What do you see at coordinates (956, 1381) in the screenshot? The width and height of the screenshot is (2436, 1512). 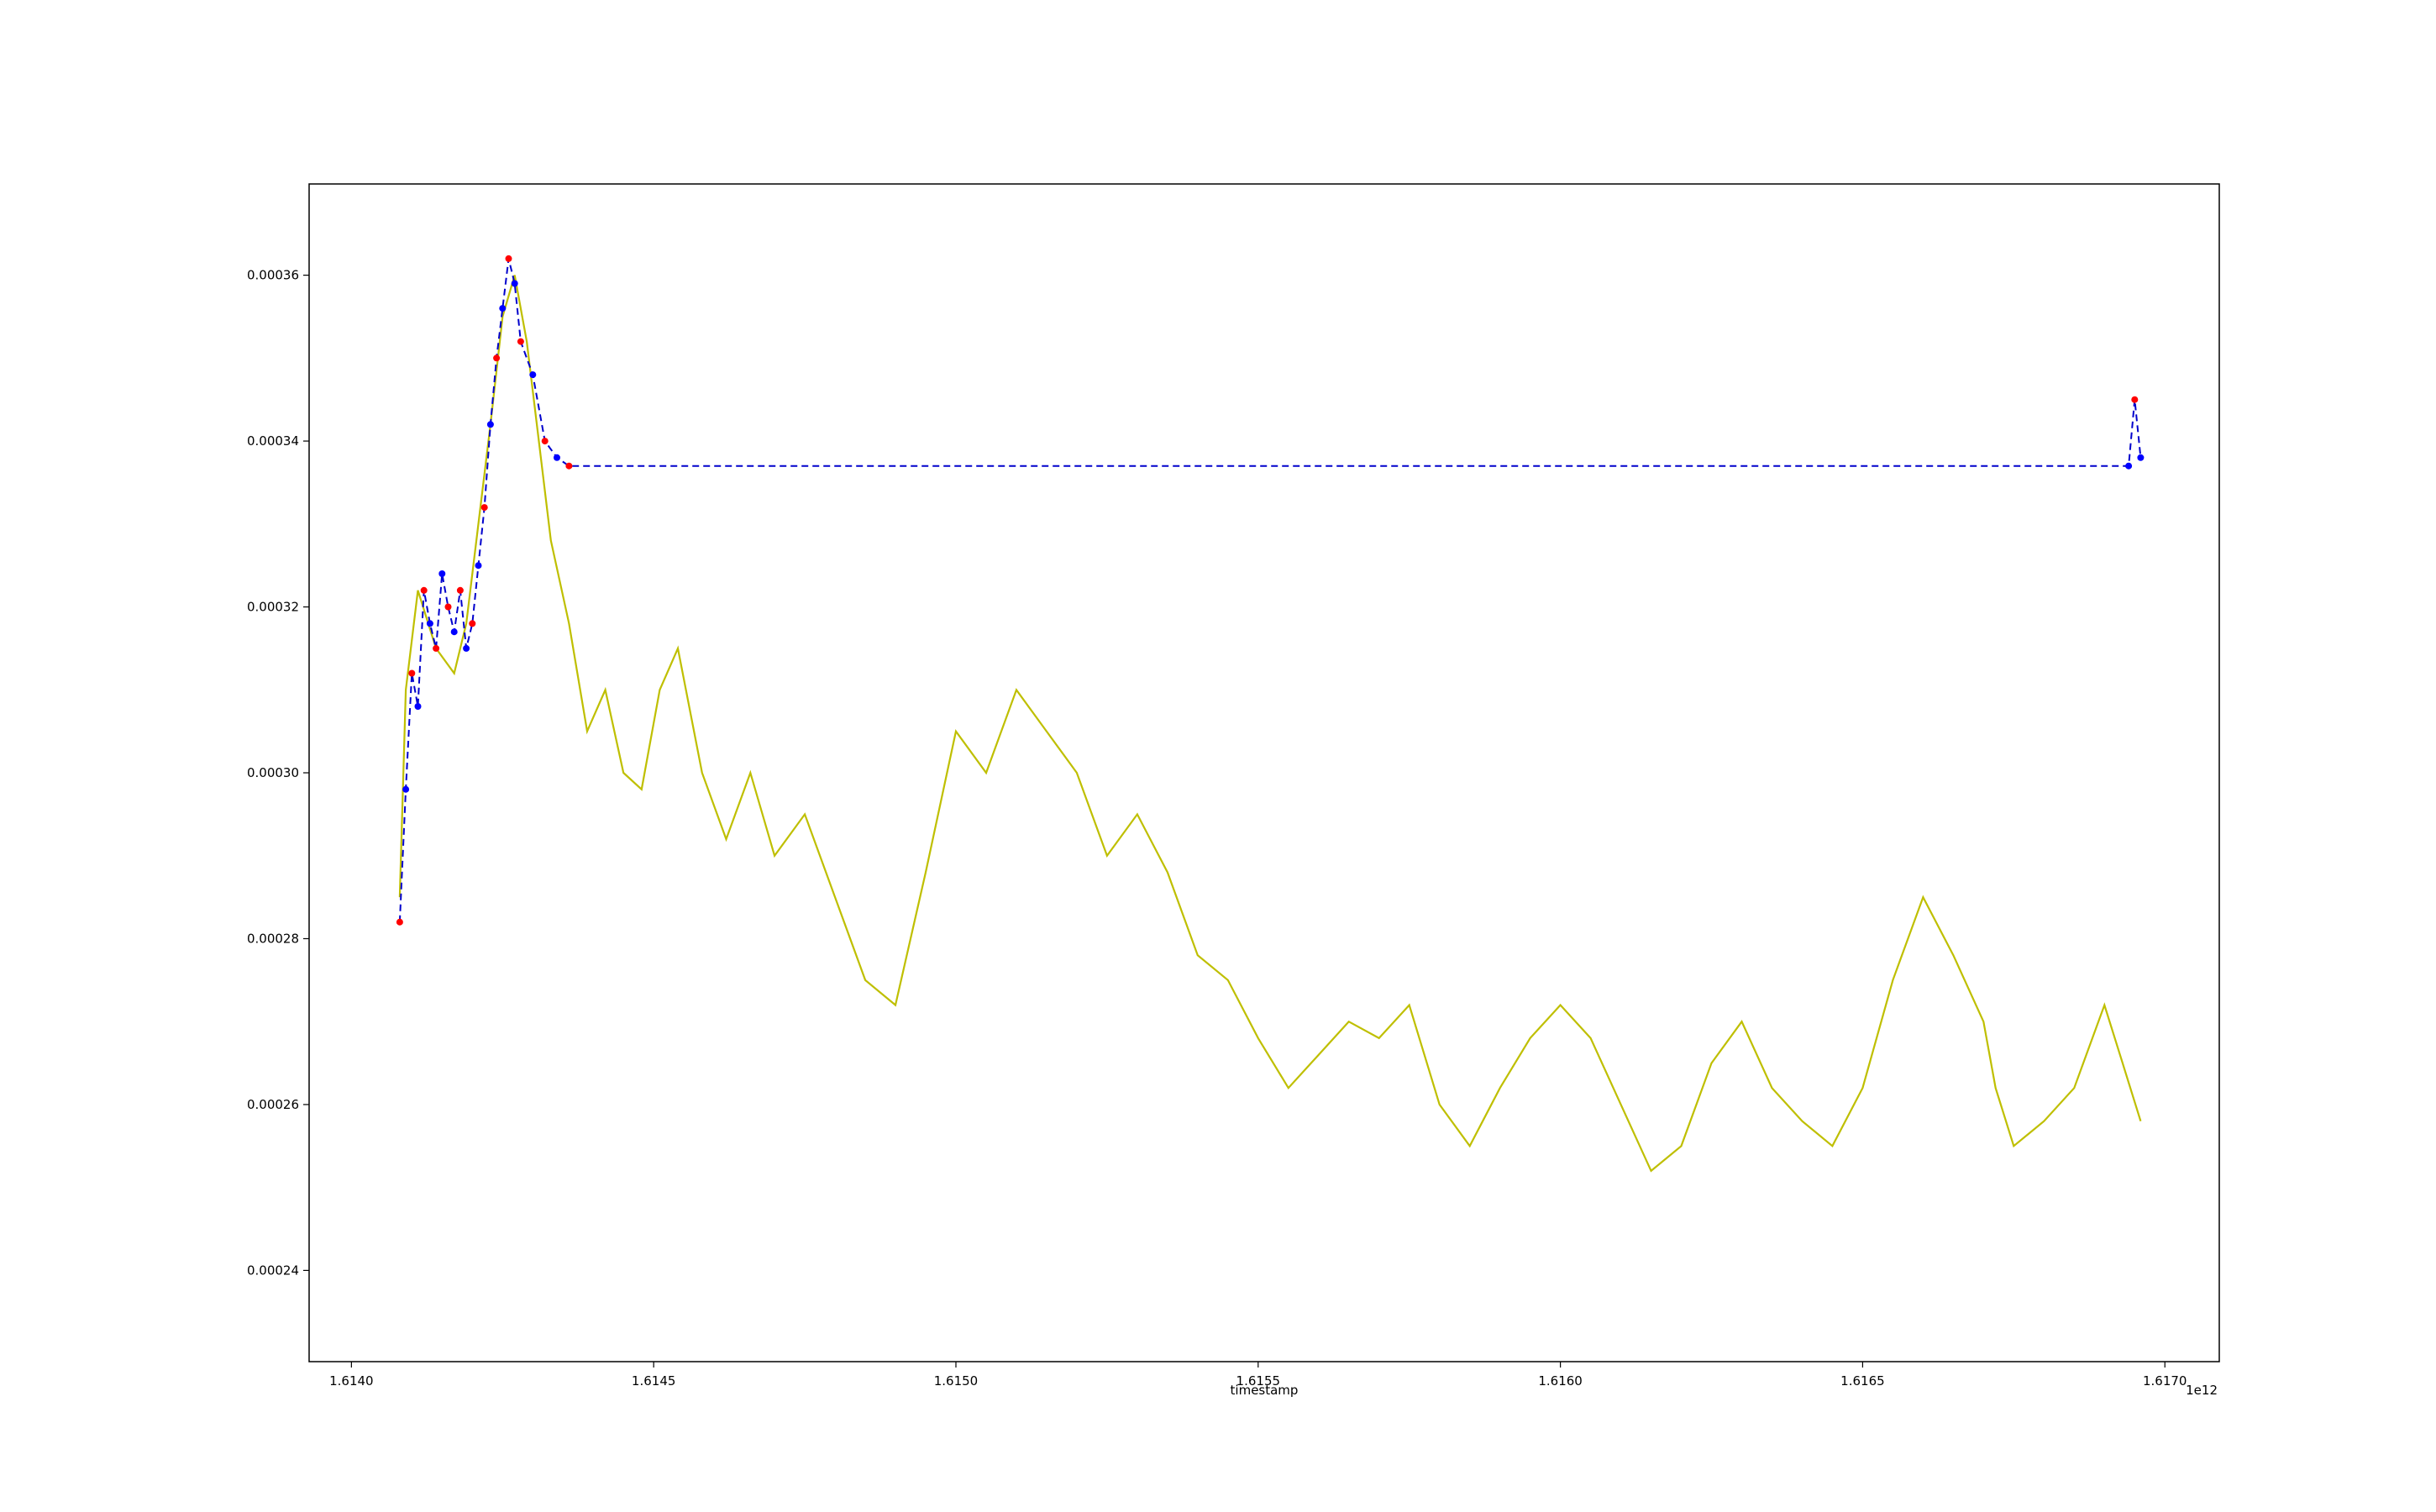 I see `x-tick-label: 1.6150` at bounding box center [956, 1381].